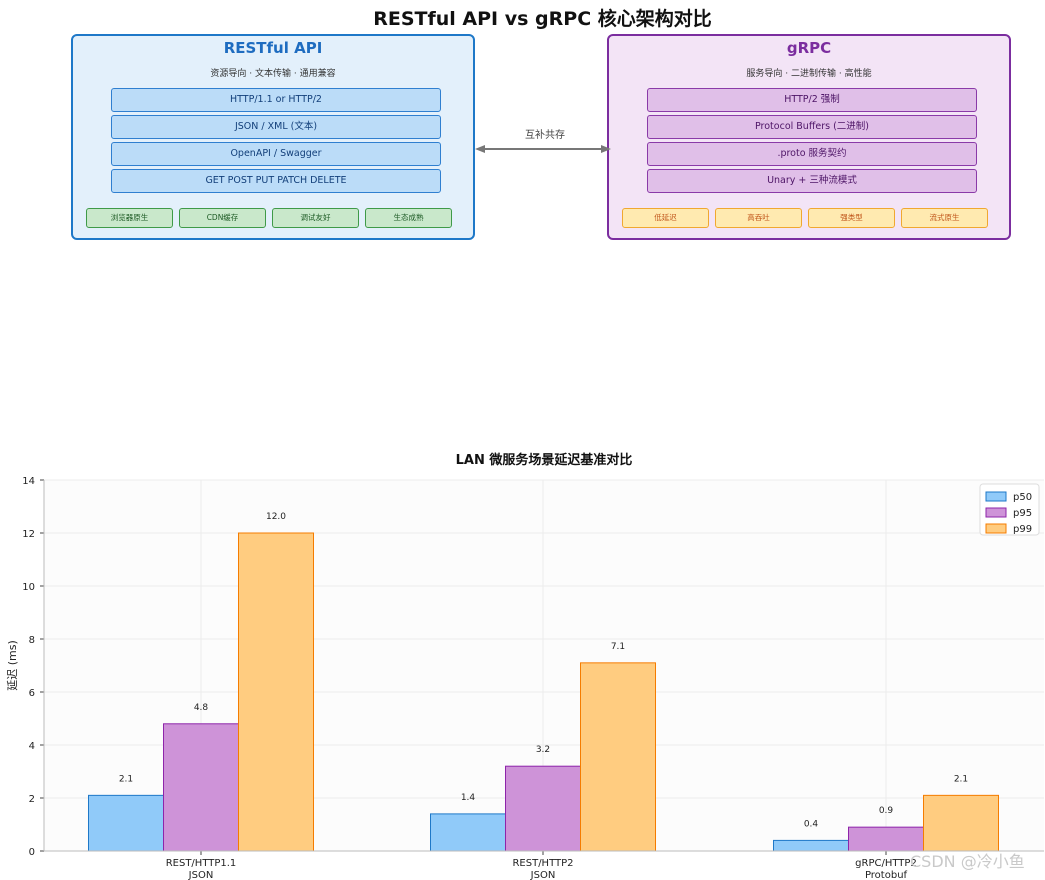 The image size is (1045, 880). Describe the element at coordinates (32, 746) in the screenshot. I see `y-tick-label: 4` at that location.